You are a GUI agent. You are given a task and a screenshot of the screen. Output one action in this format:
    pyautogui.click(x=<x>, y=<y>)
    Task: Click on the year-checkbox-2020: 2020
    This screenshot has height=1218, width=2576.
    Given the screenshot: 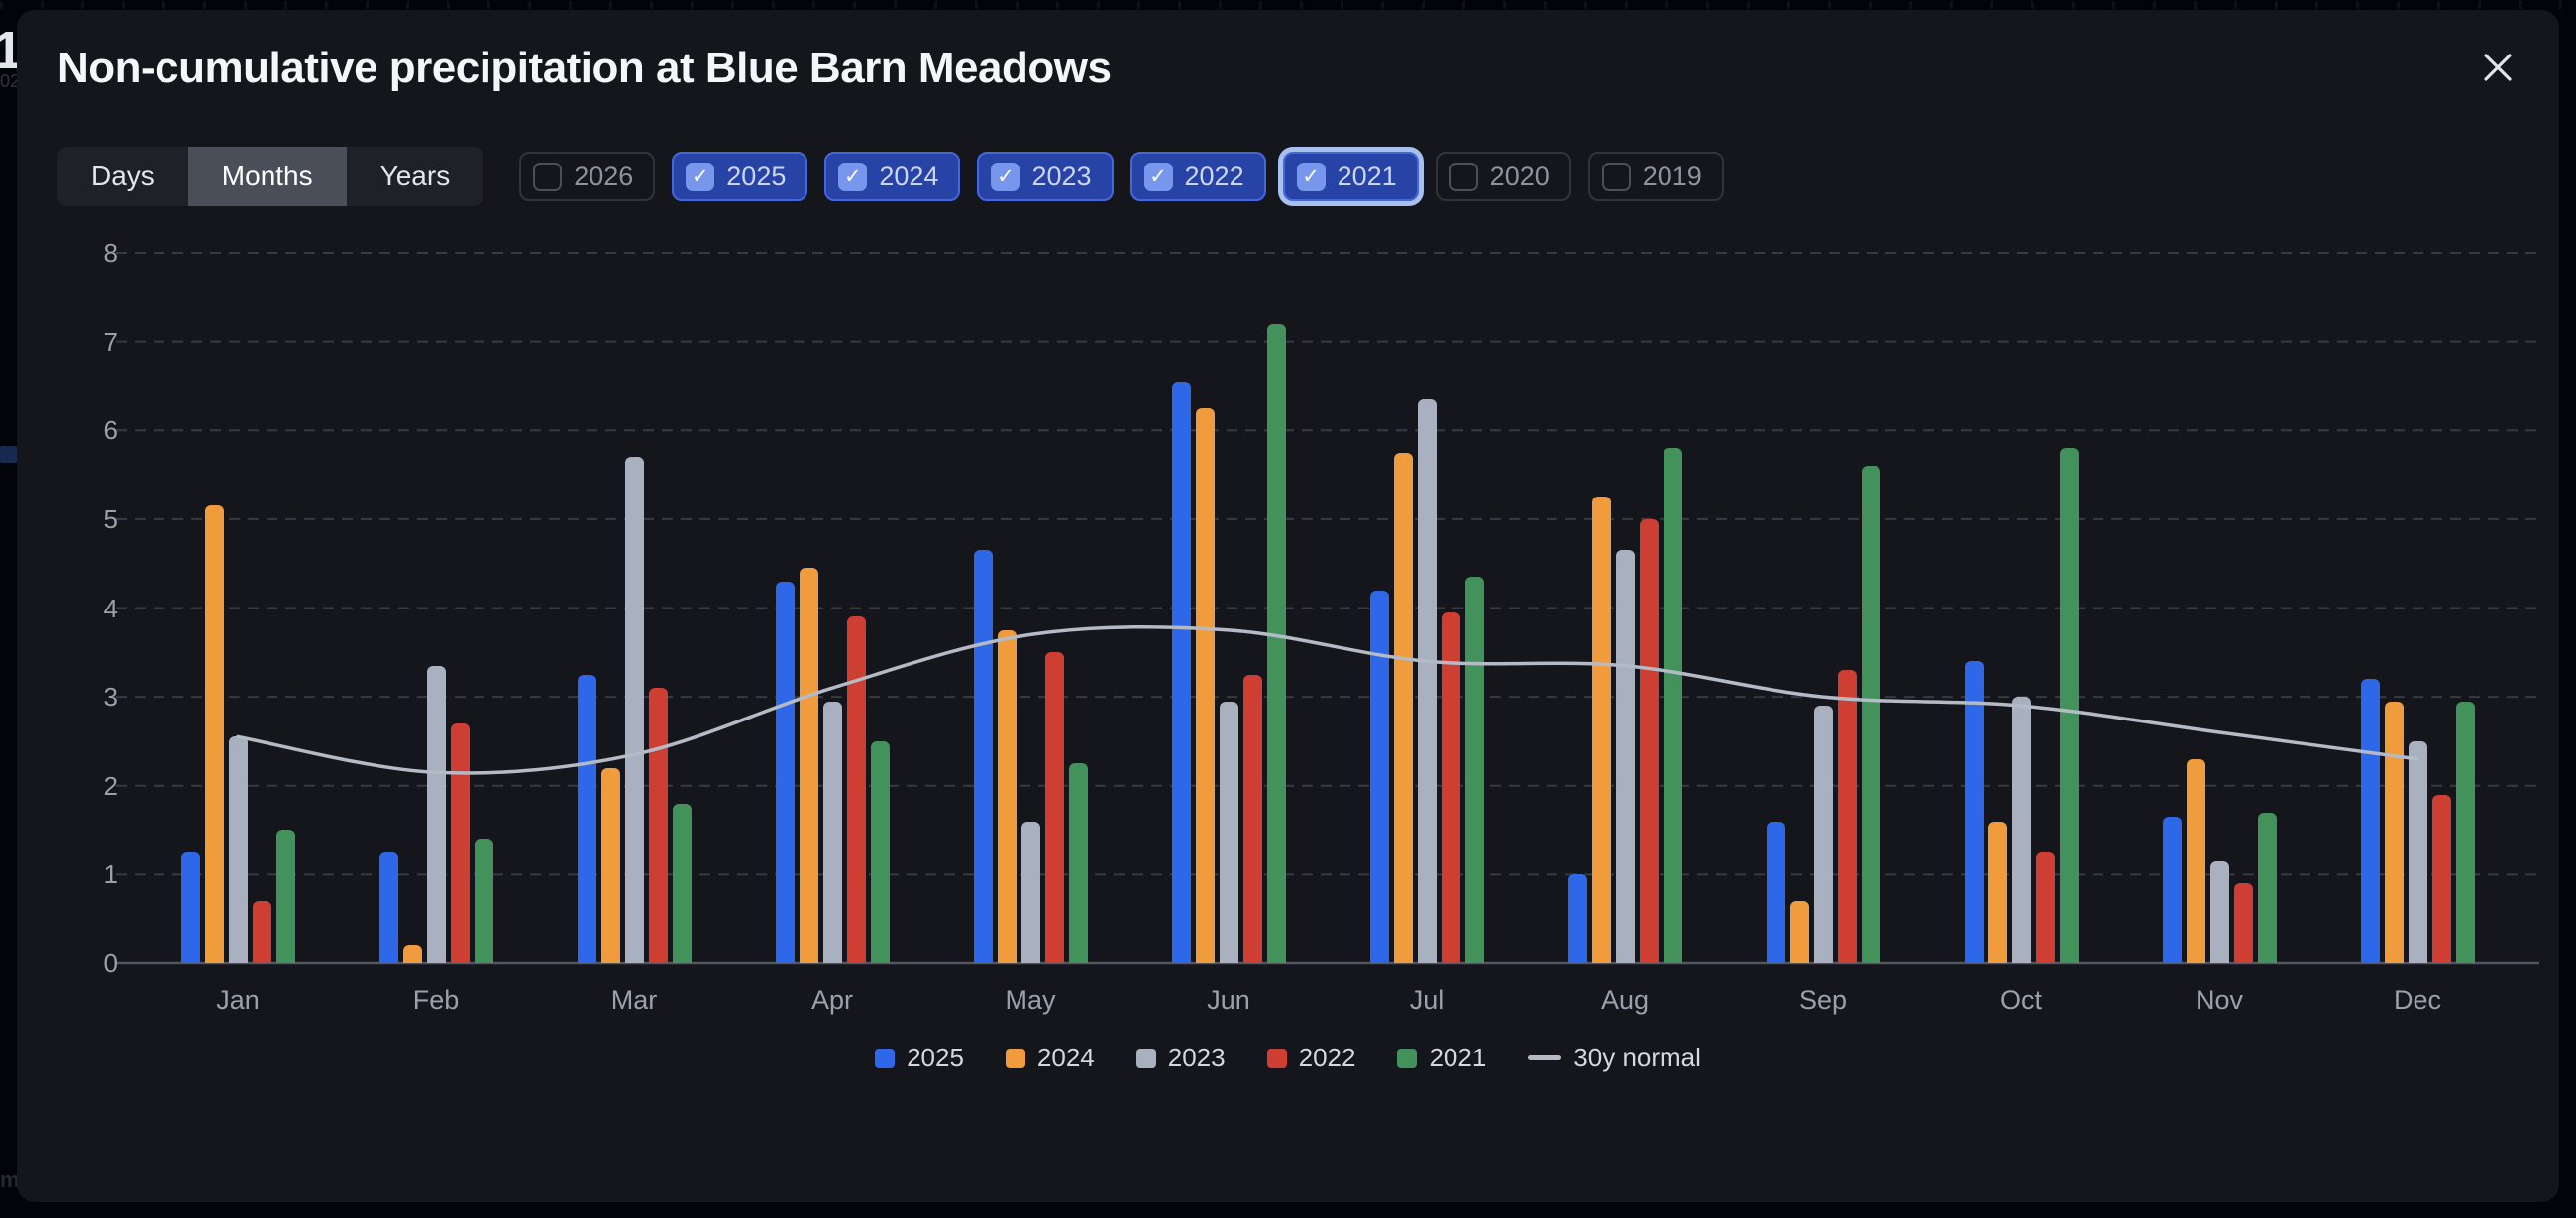 What is the action you would take?
    pyautogui.click(x=1503, y=176)
    